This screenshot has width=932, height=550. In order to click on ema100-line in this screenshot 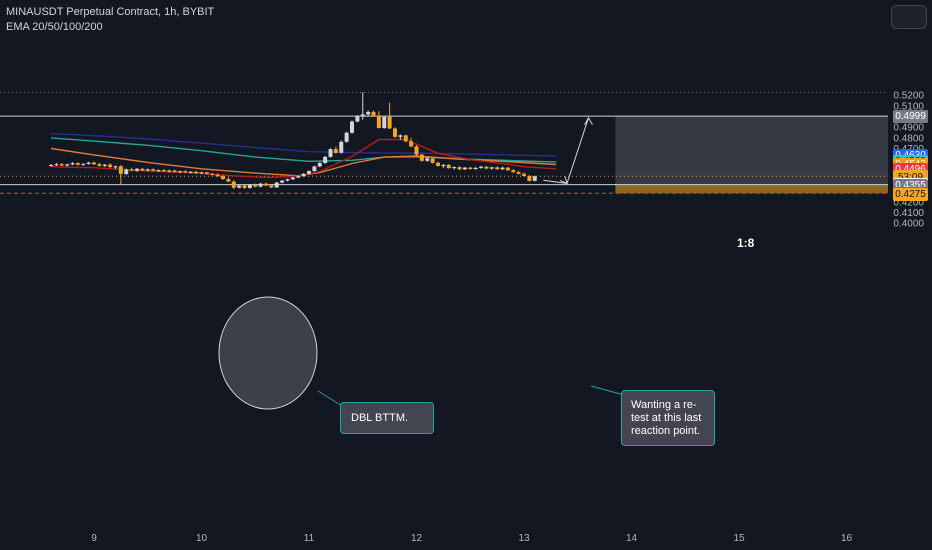, I will do `click(303, 150)`.